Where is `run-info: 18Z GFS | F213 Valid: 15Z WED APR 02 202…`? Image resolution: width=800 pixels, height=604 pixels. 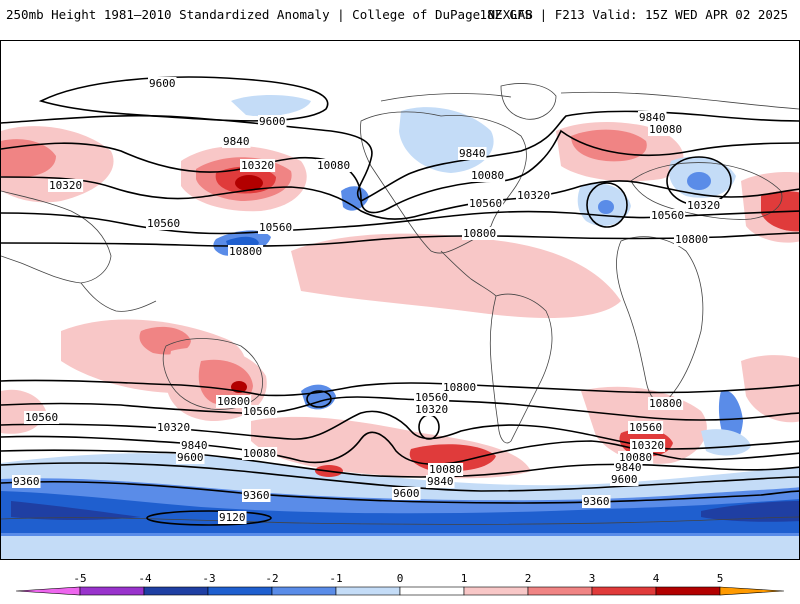 run-info: 18Z GFS | F213 Valid: 15Z WED APR 02 202… is located at coordinates (633, 14).